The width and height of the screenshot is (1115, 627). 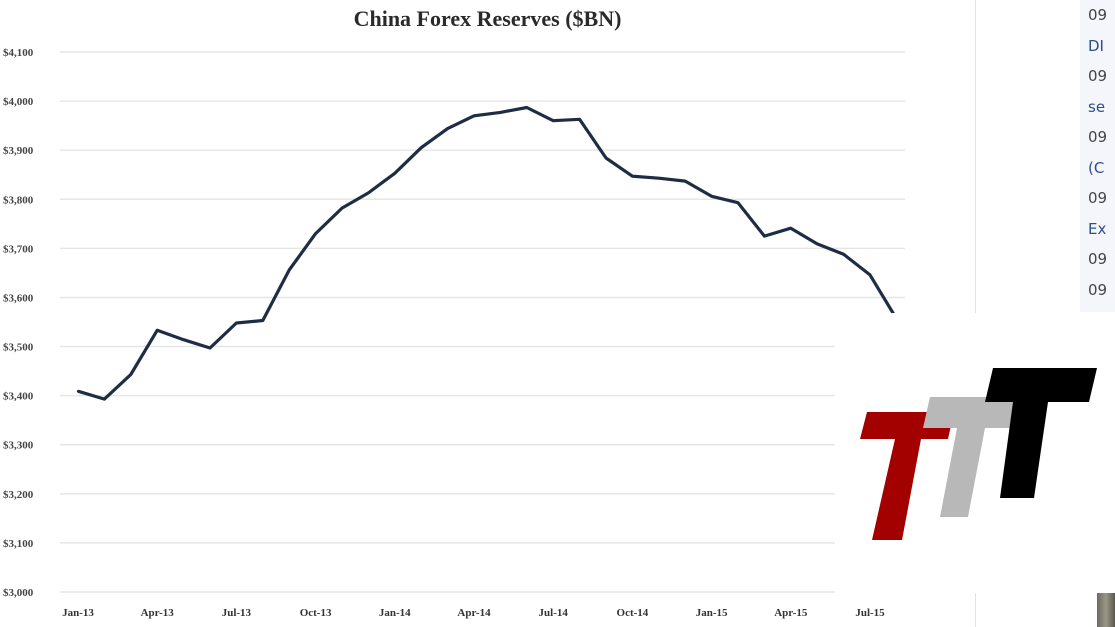 What do you see at coordinates (1106, 610) in the screenshot?
I see `thumbnail-image` at bounding box center [1106, 610].